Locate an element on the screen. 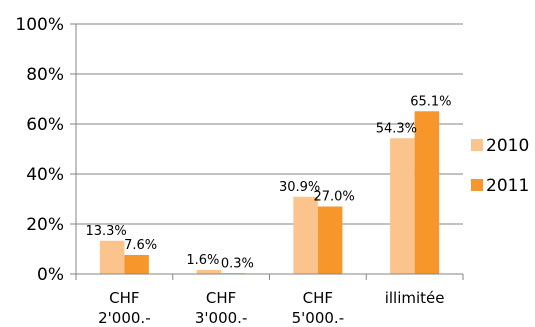  data-label: 7.6% is located at coordinates (140, 245).